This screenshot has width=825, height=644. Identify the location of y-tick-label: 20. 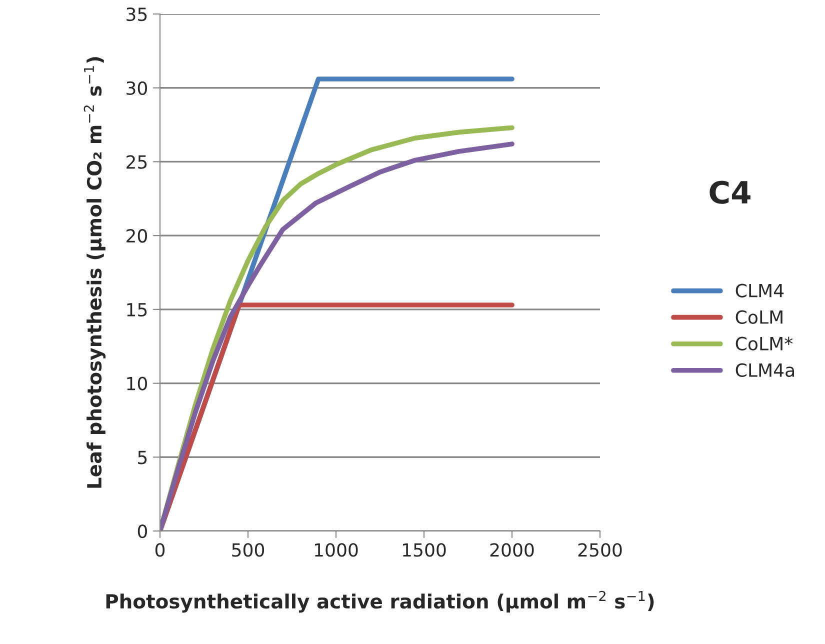
(136, 236).